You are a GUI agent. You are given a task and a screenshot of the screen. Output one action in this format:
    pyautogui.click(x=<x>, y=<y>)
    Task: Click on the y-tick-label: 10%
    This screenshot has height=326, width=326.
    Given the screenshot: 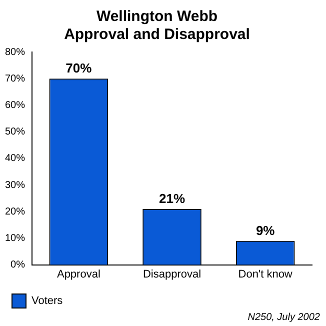 What is the action you would take?
    pyautogui.click(x=15, y=238)
    